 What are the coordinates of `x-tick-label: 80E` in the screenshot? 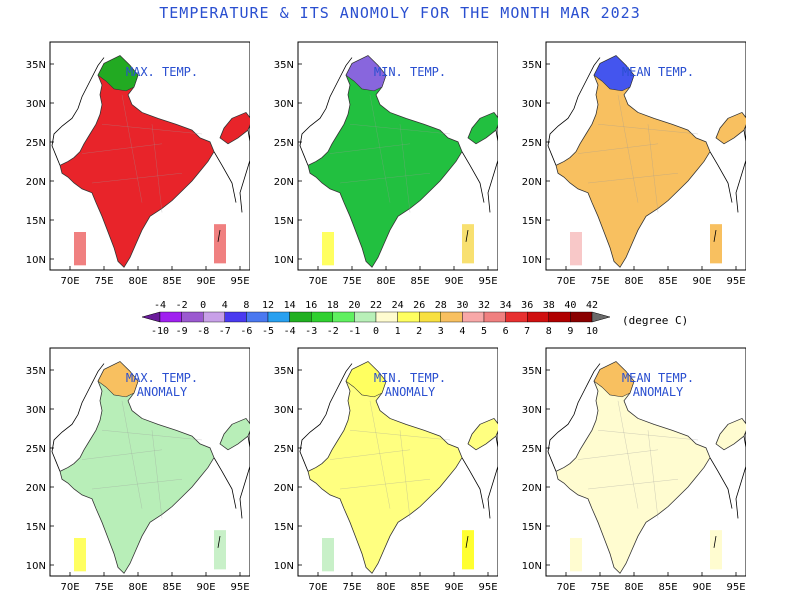 It's located at (633, 587).